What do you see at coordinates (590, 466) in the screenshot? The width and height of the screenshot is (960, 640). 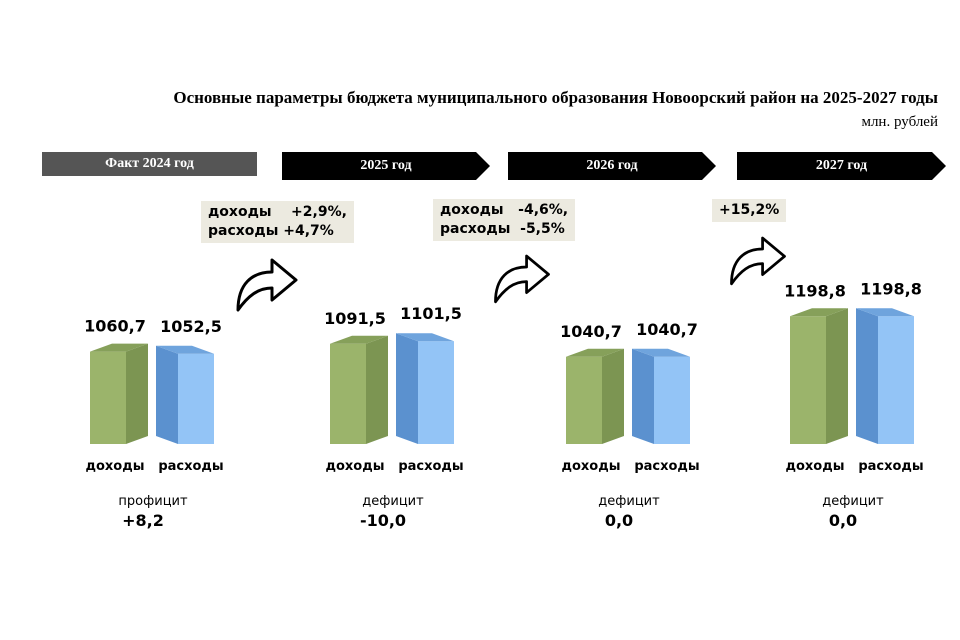 I see `income-bar-2-category-label: доходы` at bounding box center [590, 466].